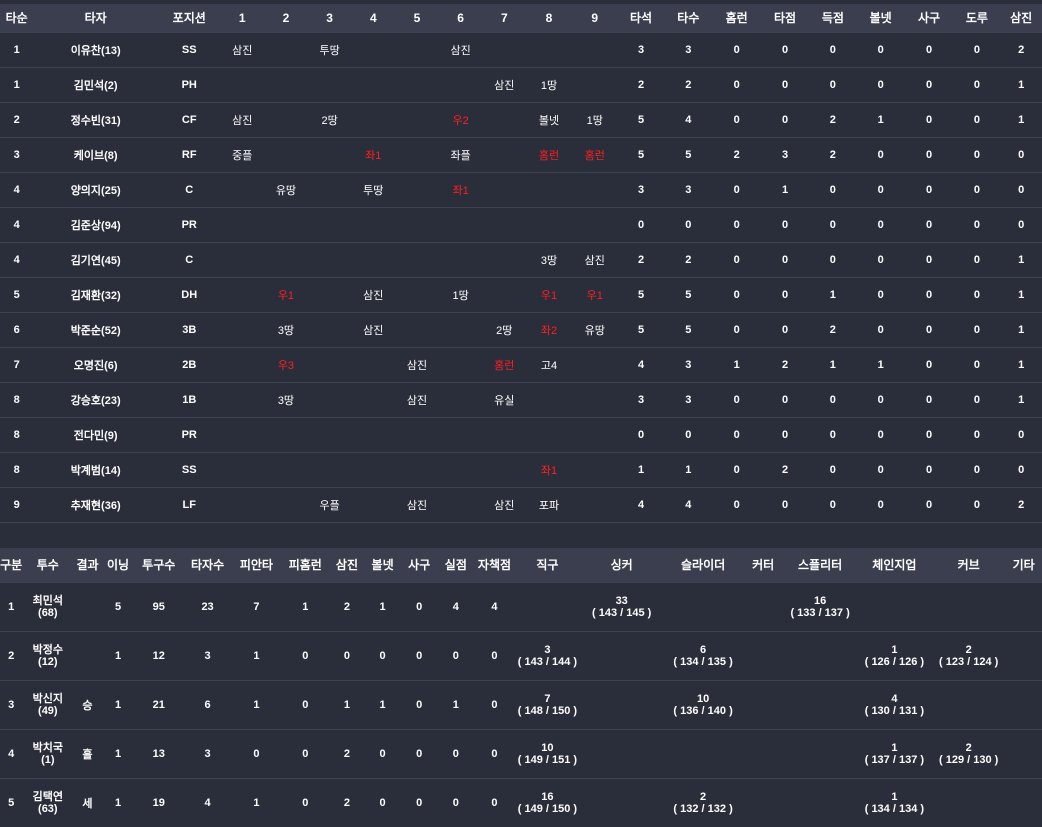 The width and height of the screenshot is (1042, 827). What do you see at coordinates (549, 330) in the screenshot?
I see `inning-result: 좌2` at bounding box center [549, 330].